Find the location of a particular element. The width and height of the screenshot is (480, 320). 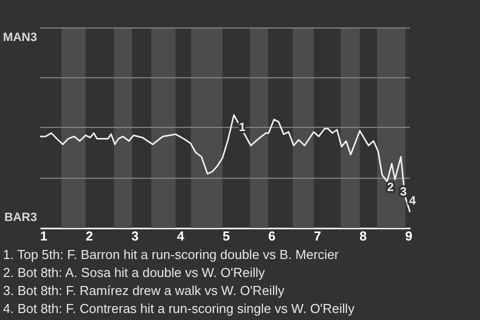

annotation: 2 is located at coordinates (390, 187).